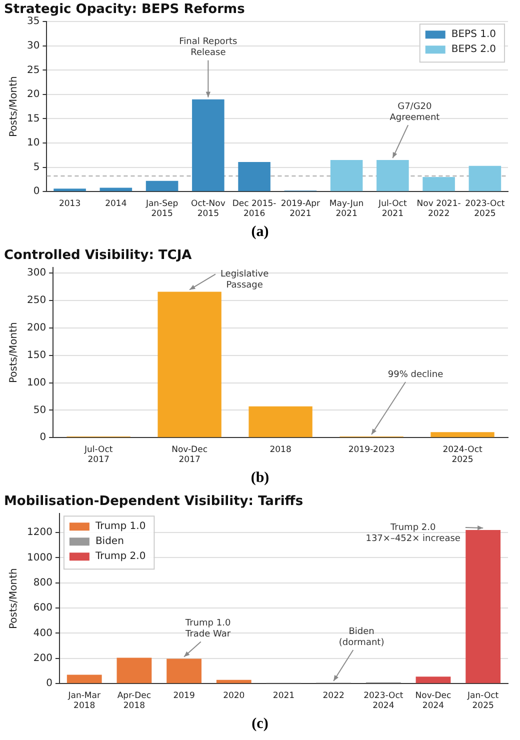 This screenshot has height=740, width=520. What do you see at coordinates (125, 10) in the screenshot?
I see `chart-title: Strategic Opacity: BEPS Reforms` at bounding box center [125, 10].